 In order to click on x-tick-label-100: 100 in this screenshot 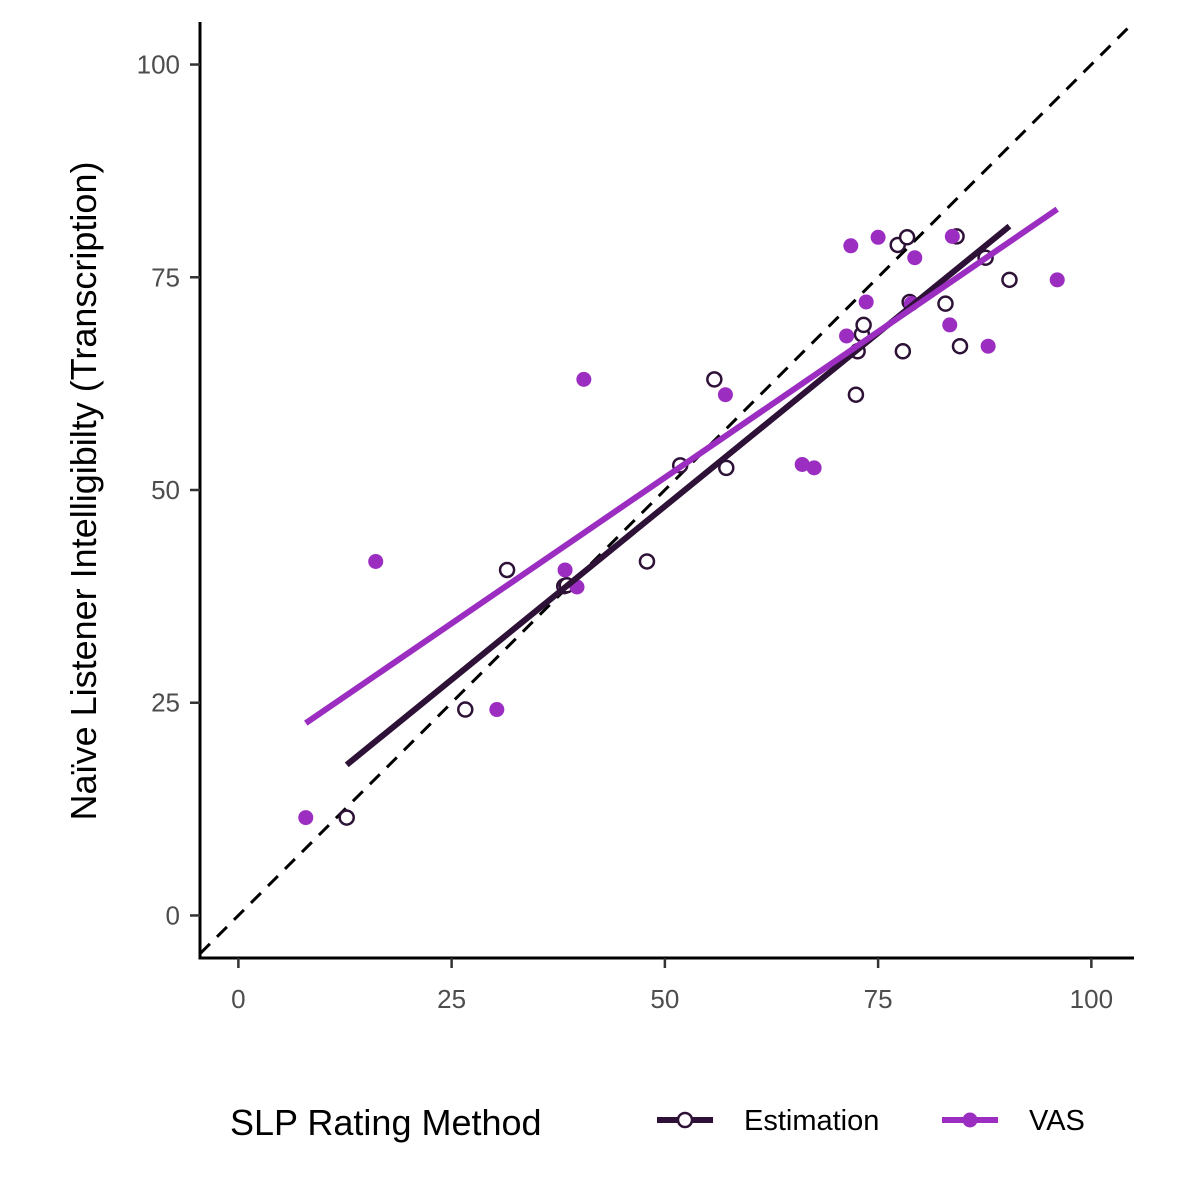, I will do `click(1091, 999)`.